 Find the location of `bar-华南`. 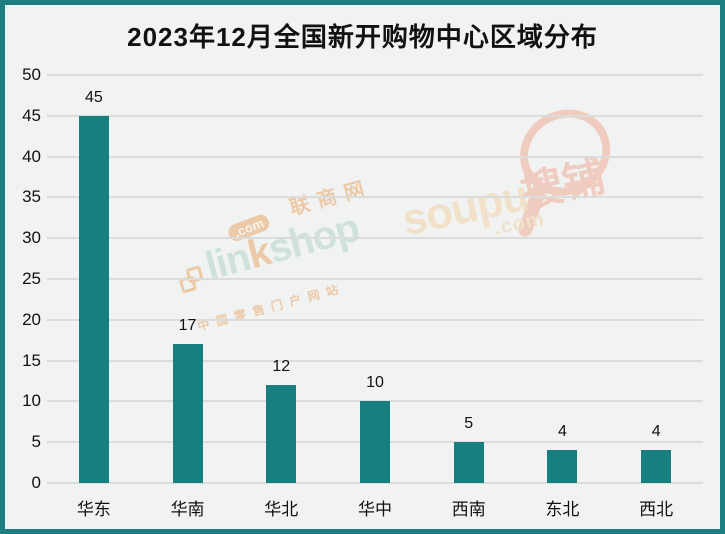

bar-华南 is located at coordinates (187, 413).